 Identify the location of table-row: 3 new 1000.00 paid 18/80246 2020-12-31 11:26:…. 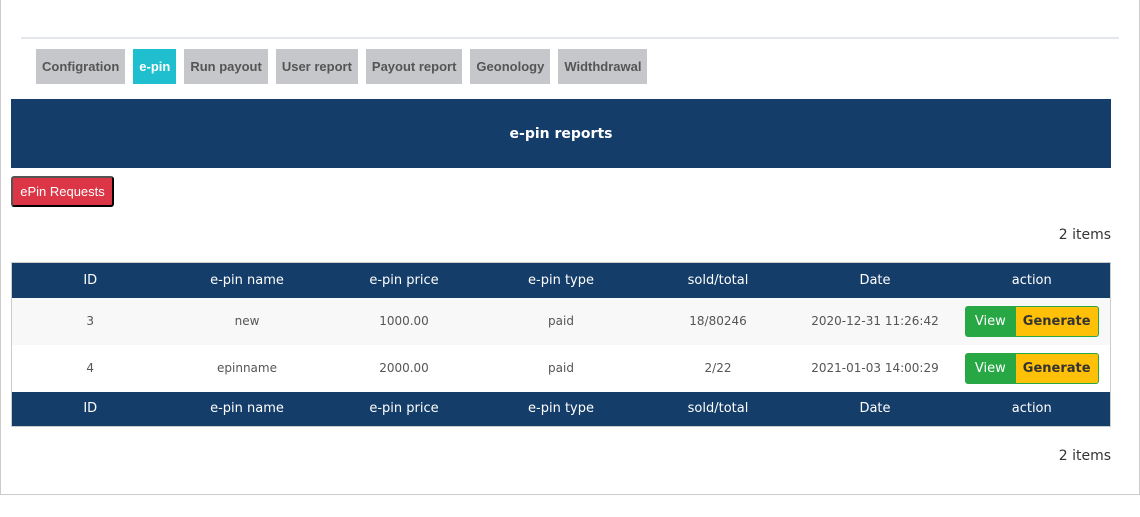
(561, 321).